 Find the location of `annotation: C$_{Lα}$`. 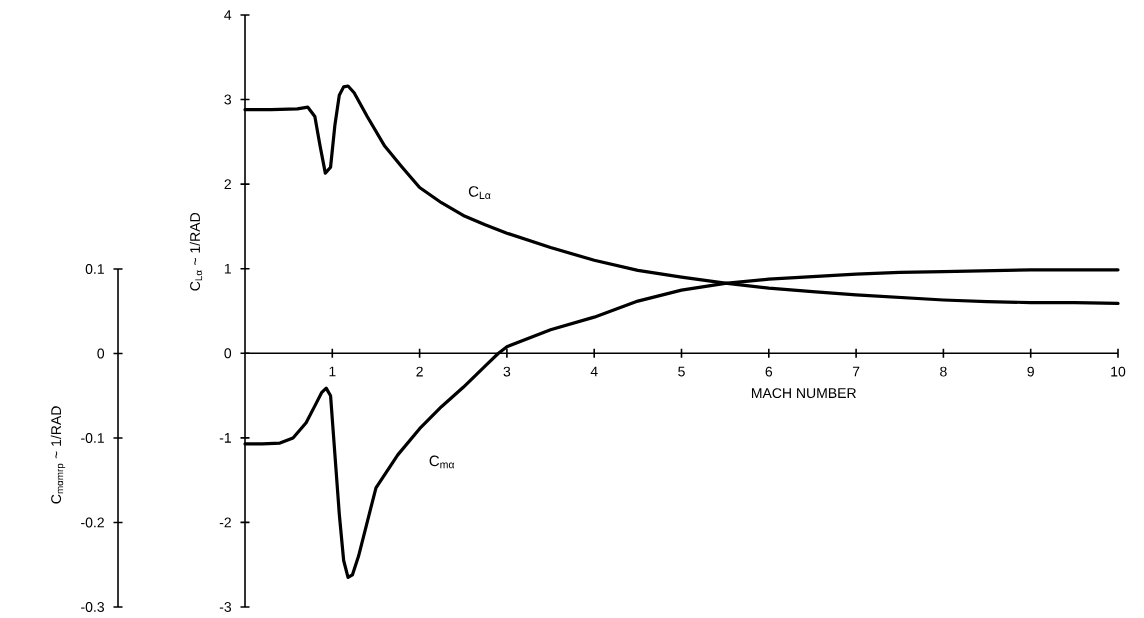

annotation: C$_{Lα}$ is located at coordinates (479, 193).